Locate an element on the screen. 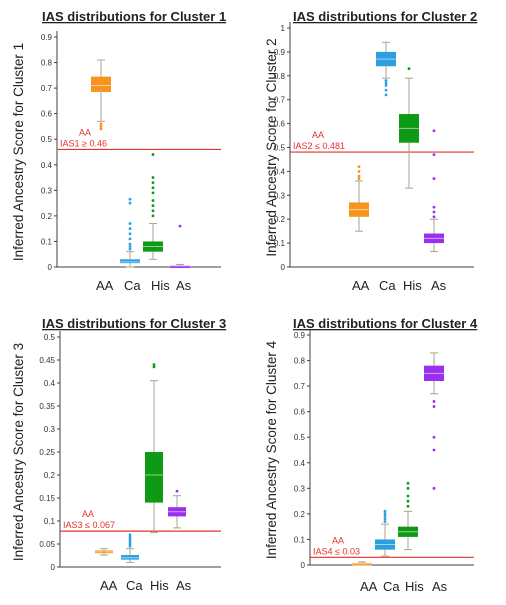 The height and width of the screenshot is (605, 506). chart-title: IAS distributions for Cluster 1 is located at coordinates (134, 16).